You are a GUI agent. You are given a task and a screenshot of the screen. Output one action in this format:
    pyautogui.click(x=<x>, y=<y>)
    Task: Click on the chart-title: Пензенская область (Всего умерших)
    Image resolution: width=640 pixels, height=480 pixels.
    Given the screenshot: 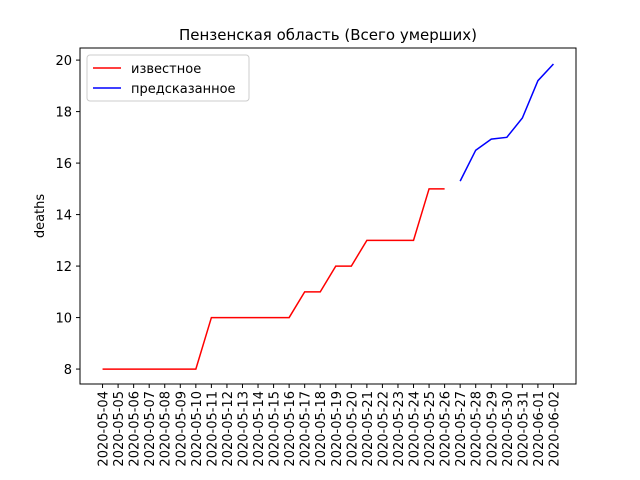 What is the action you would take?
    pyautogui.click(x=328, y=35)
    